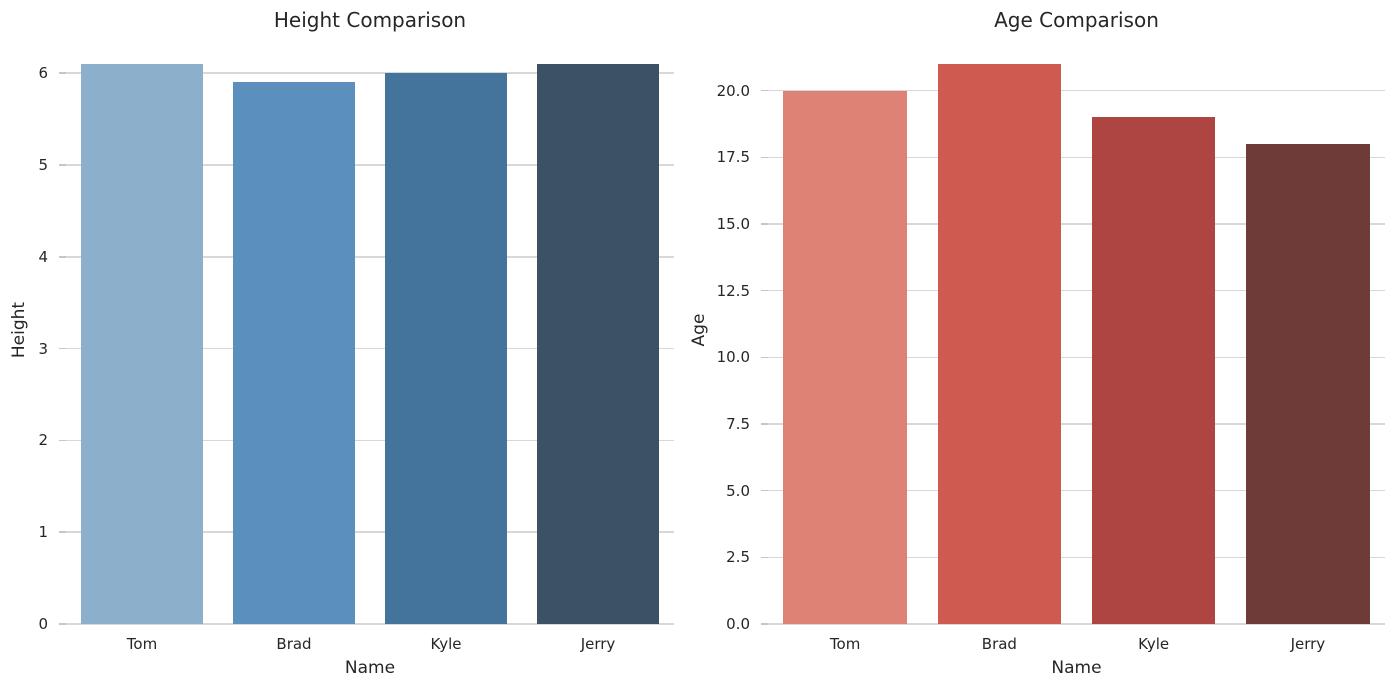 Image resolution: width=1389 pixels, height=690 pixels. Describe the element at coordinates (733, 290) in the screenshot. I see `y-tick-label: 12.5` at that location.